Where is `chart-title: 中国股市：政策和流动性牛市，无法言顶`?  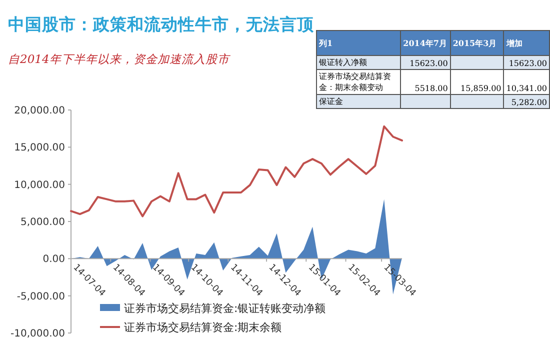
chart-title: 中国股市：政策和流动性牛市，无法言顶 is located at coordinates (161, 24).